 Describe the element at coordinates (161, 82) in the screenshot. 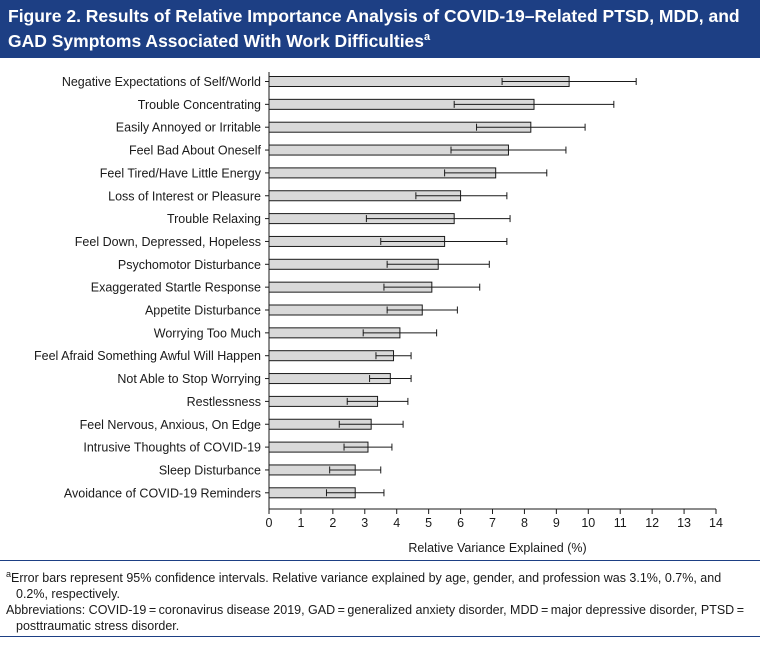

I see `category-label: Negative Expectations of Self/World` at that location.